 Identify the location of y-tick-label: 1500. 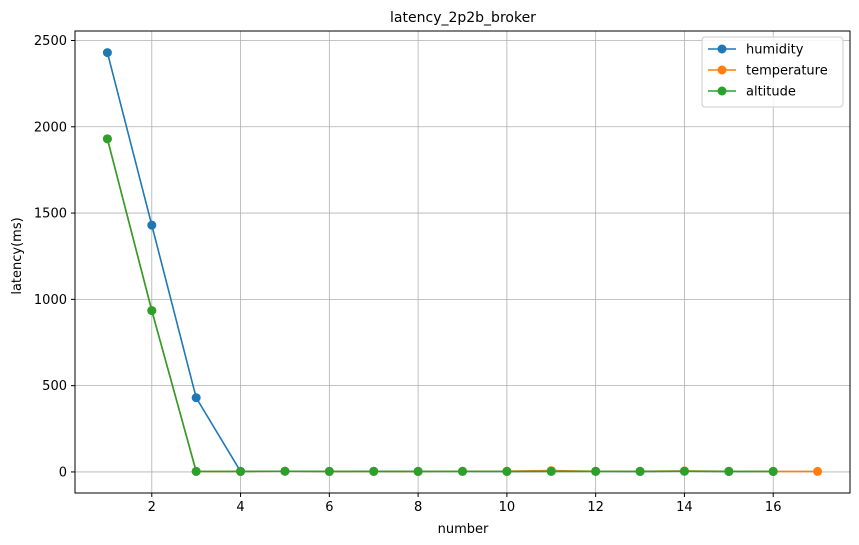
(50, 214).